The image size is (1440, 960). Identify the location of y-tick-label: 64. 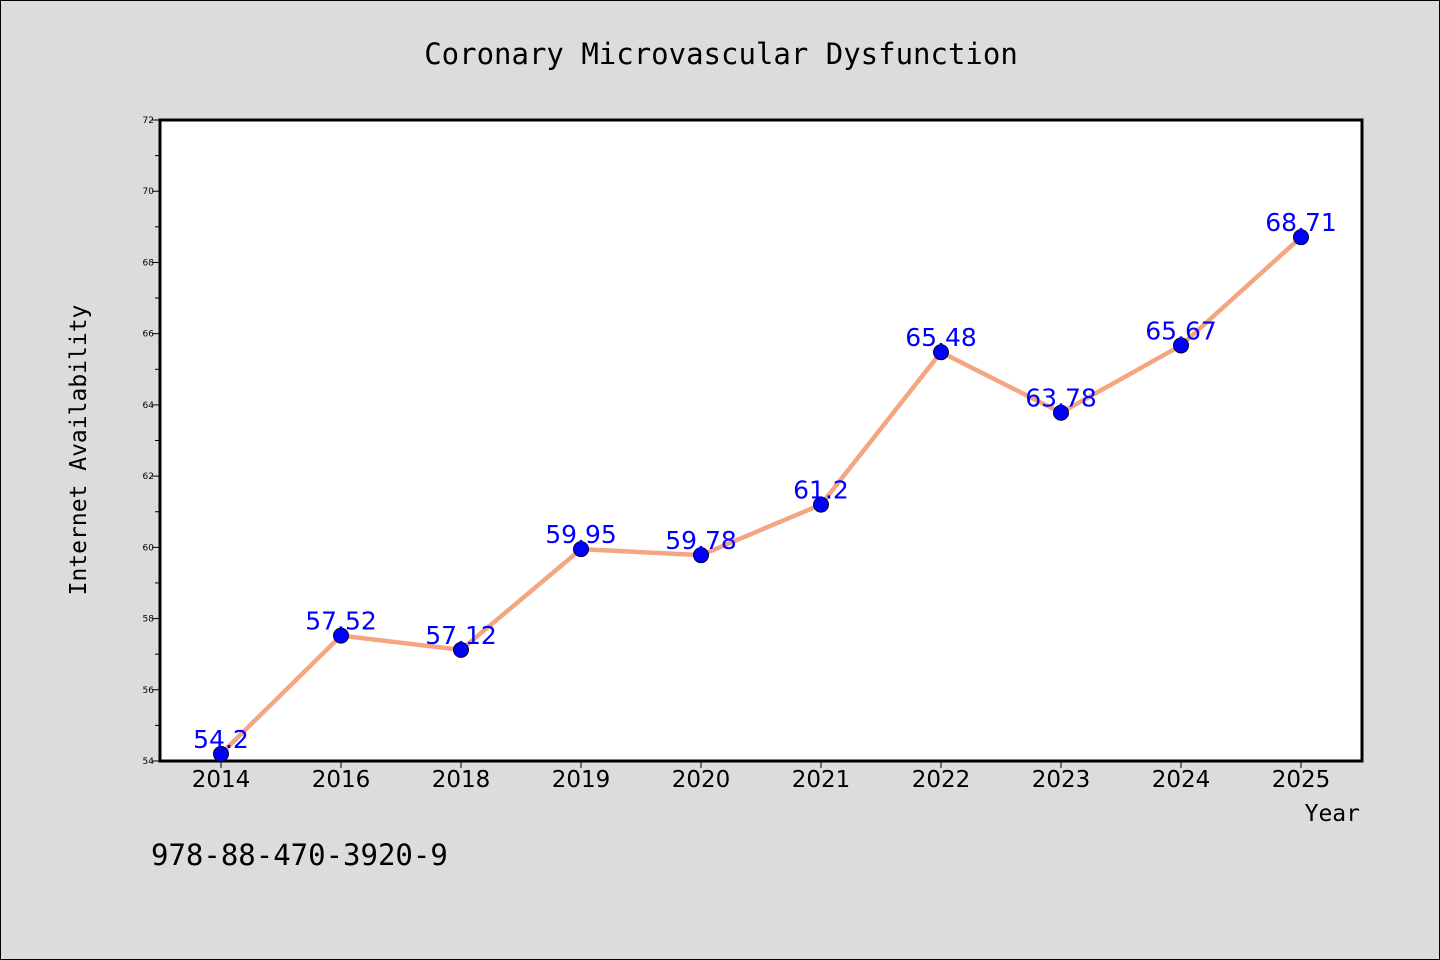
(149, 406).